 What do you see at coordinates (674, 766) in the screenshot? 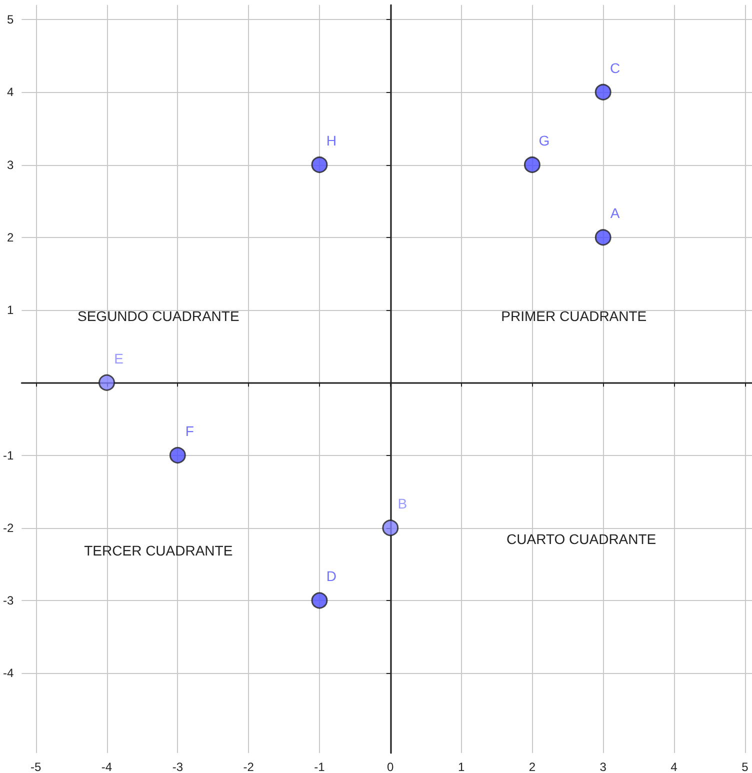
I see `x-tick-label: 4` at bounding box center [674, 766].